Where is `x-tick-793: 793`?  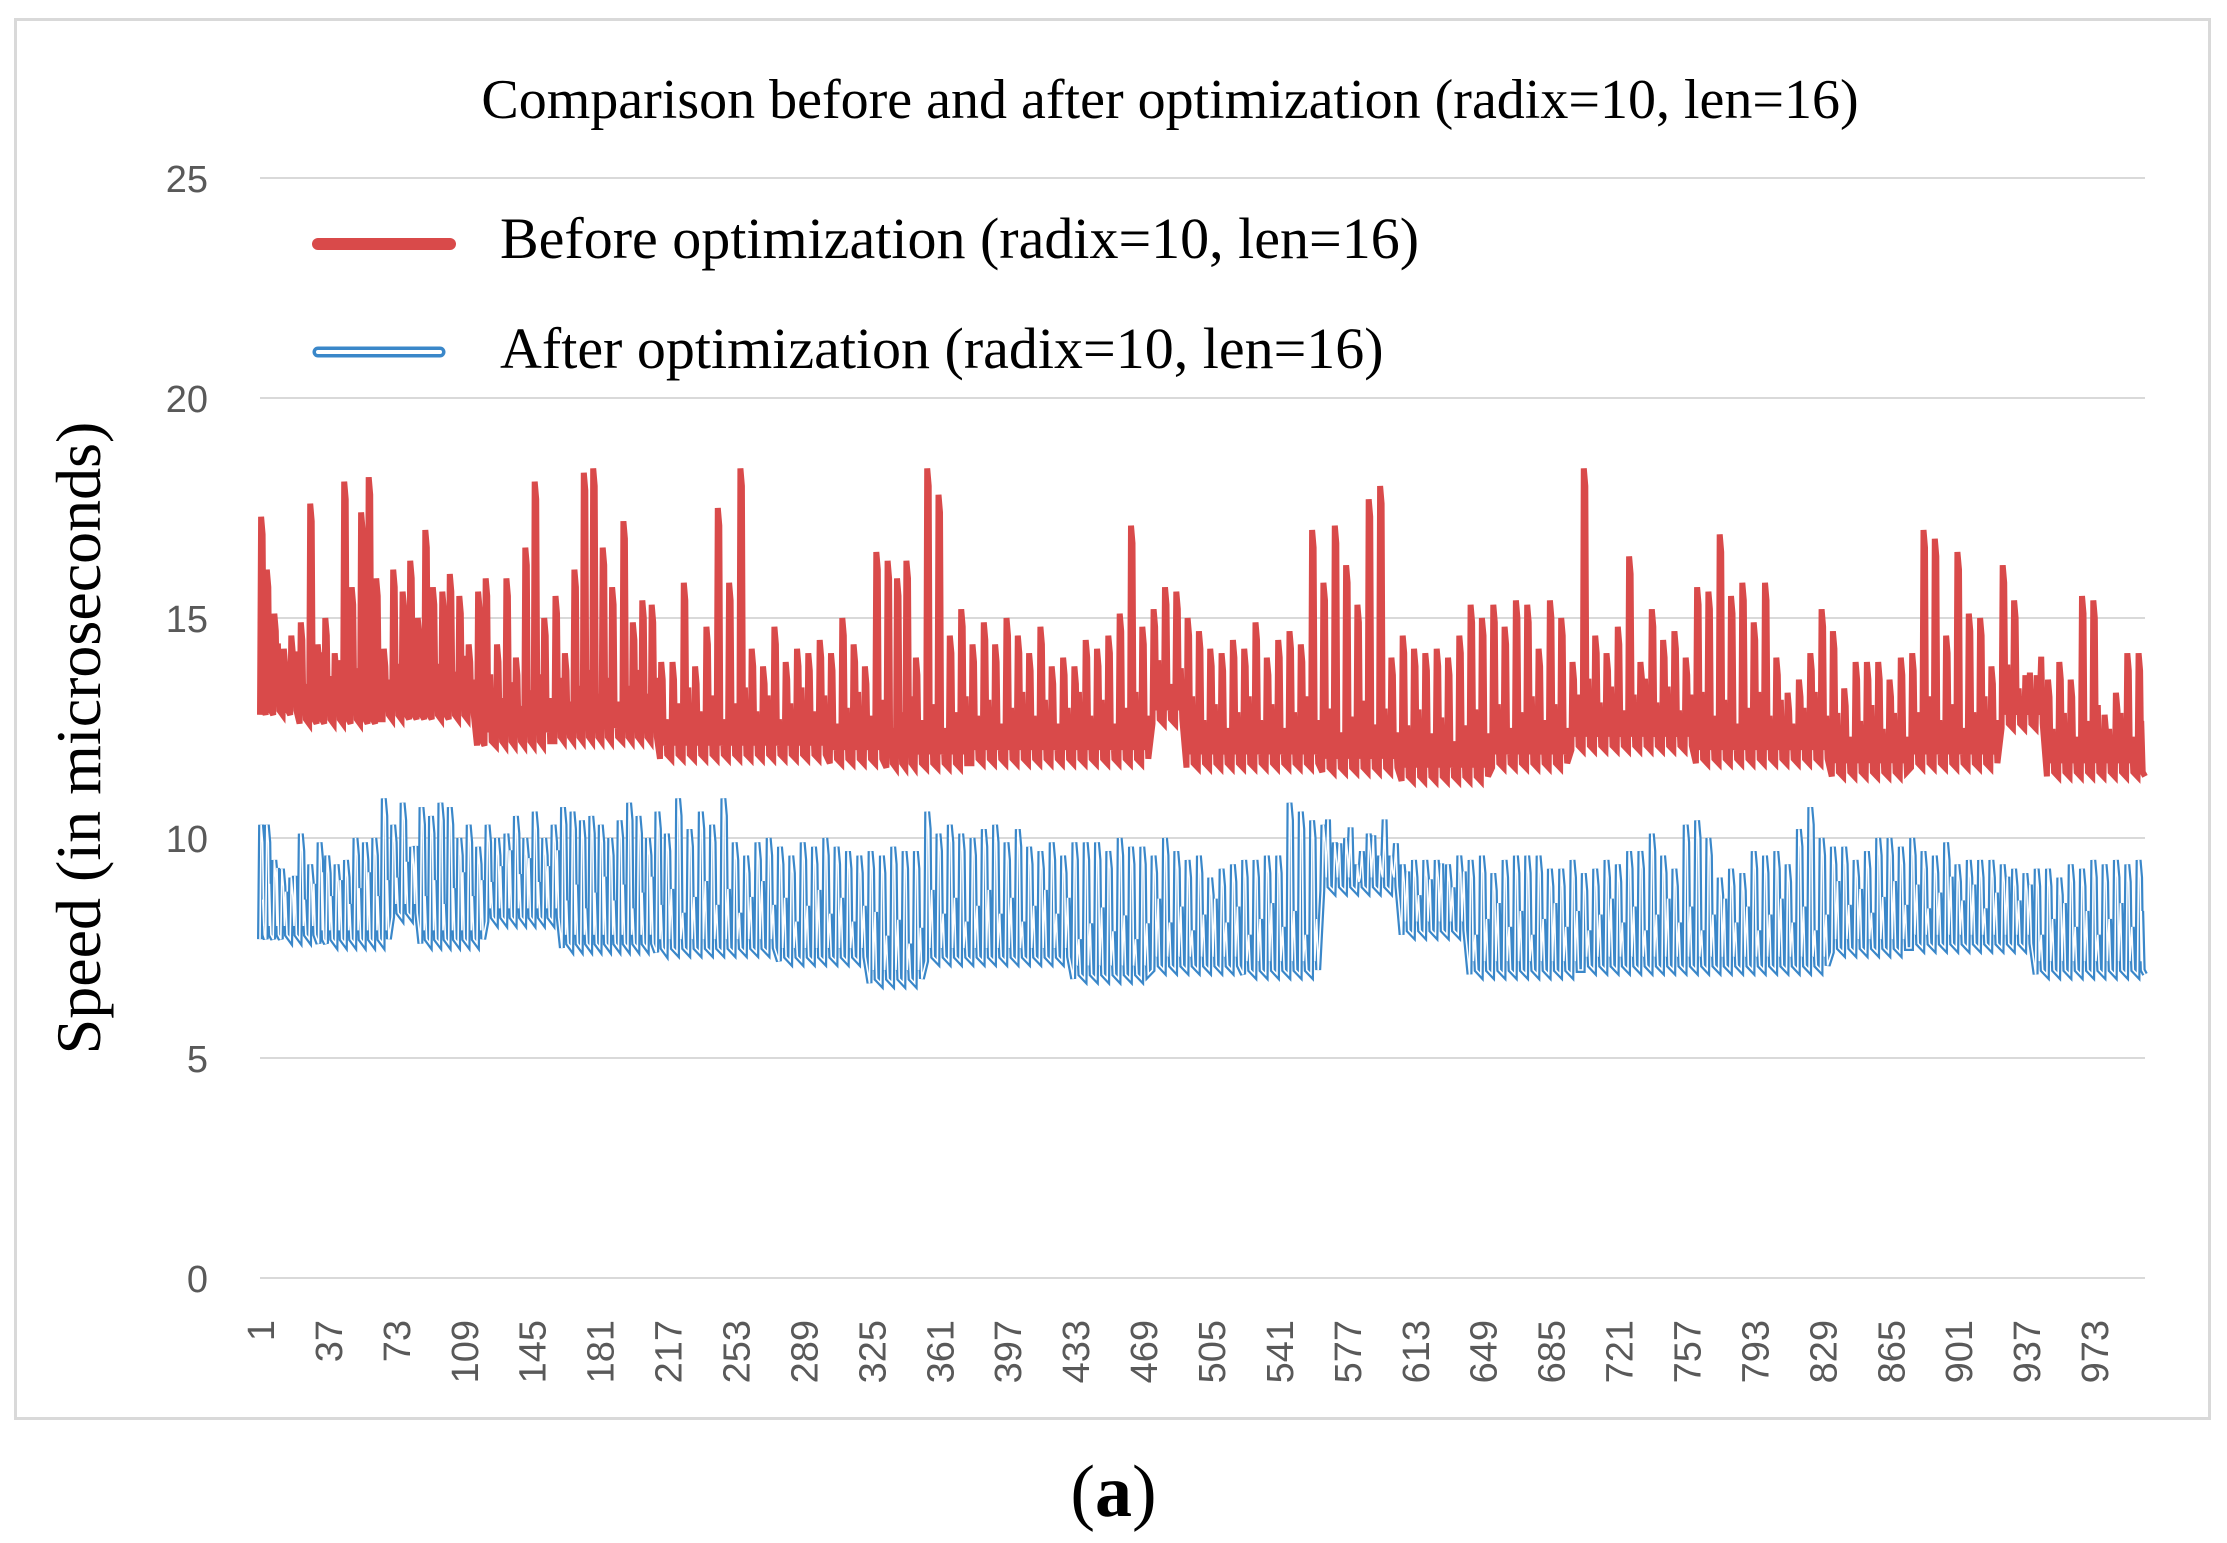
x-tick-793: 793 is located at coordinates (1756, 1351).